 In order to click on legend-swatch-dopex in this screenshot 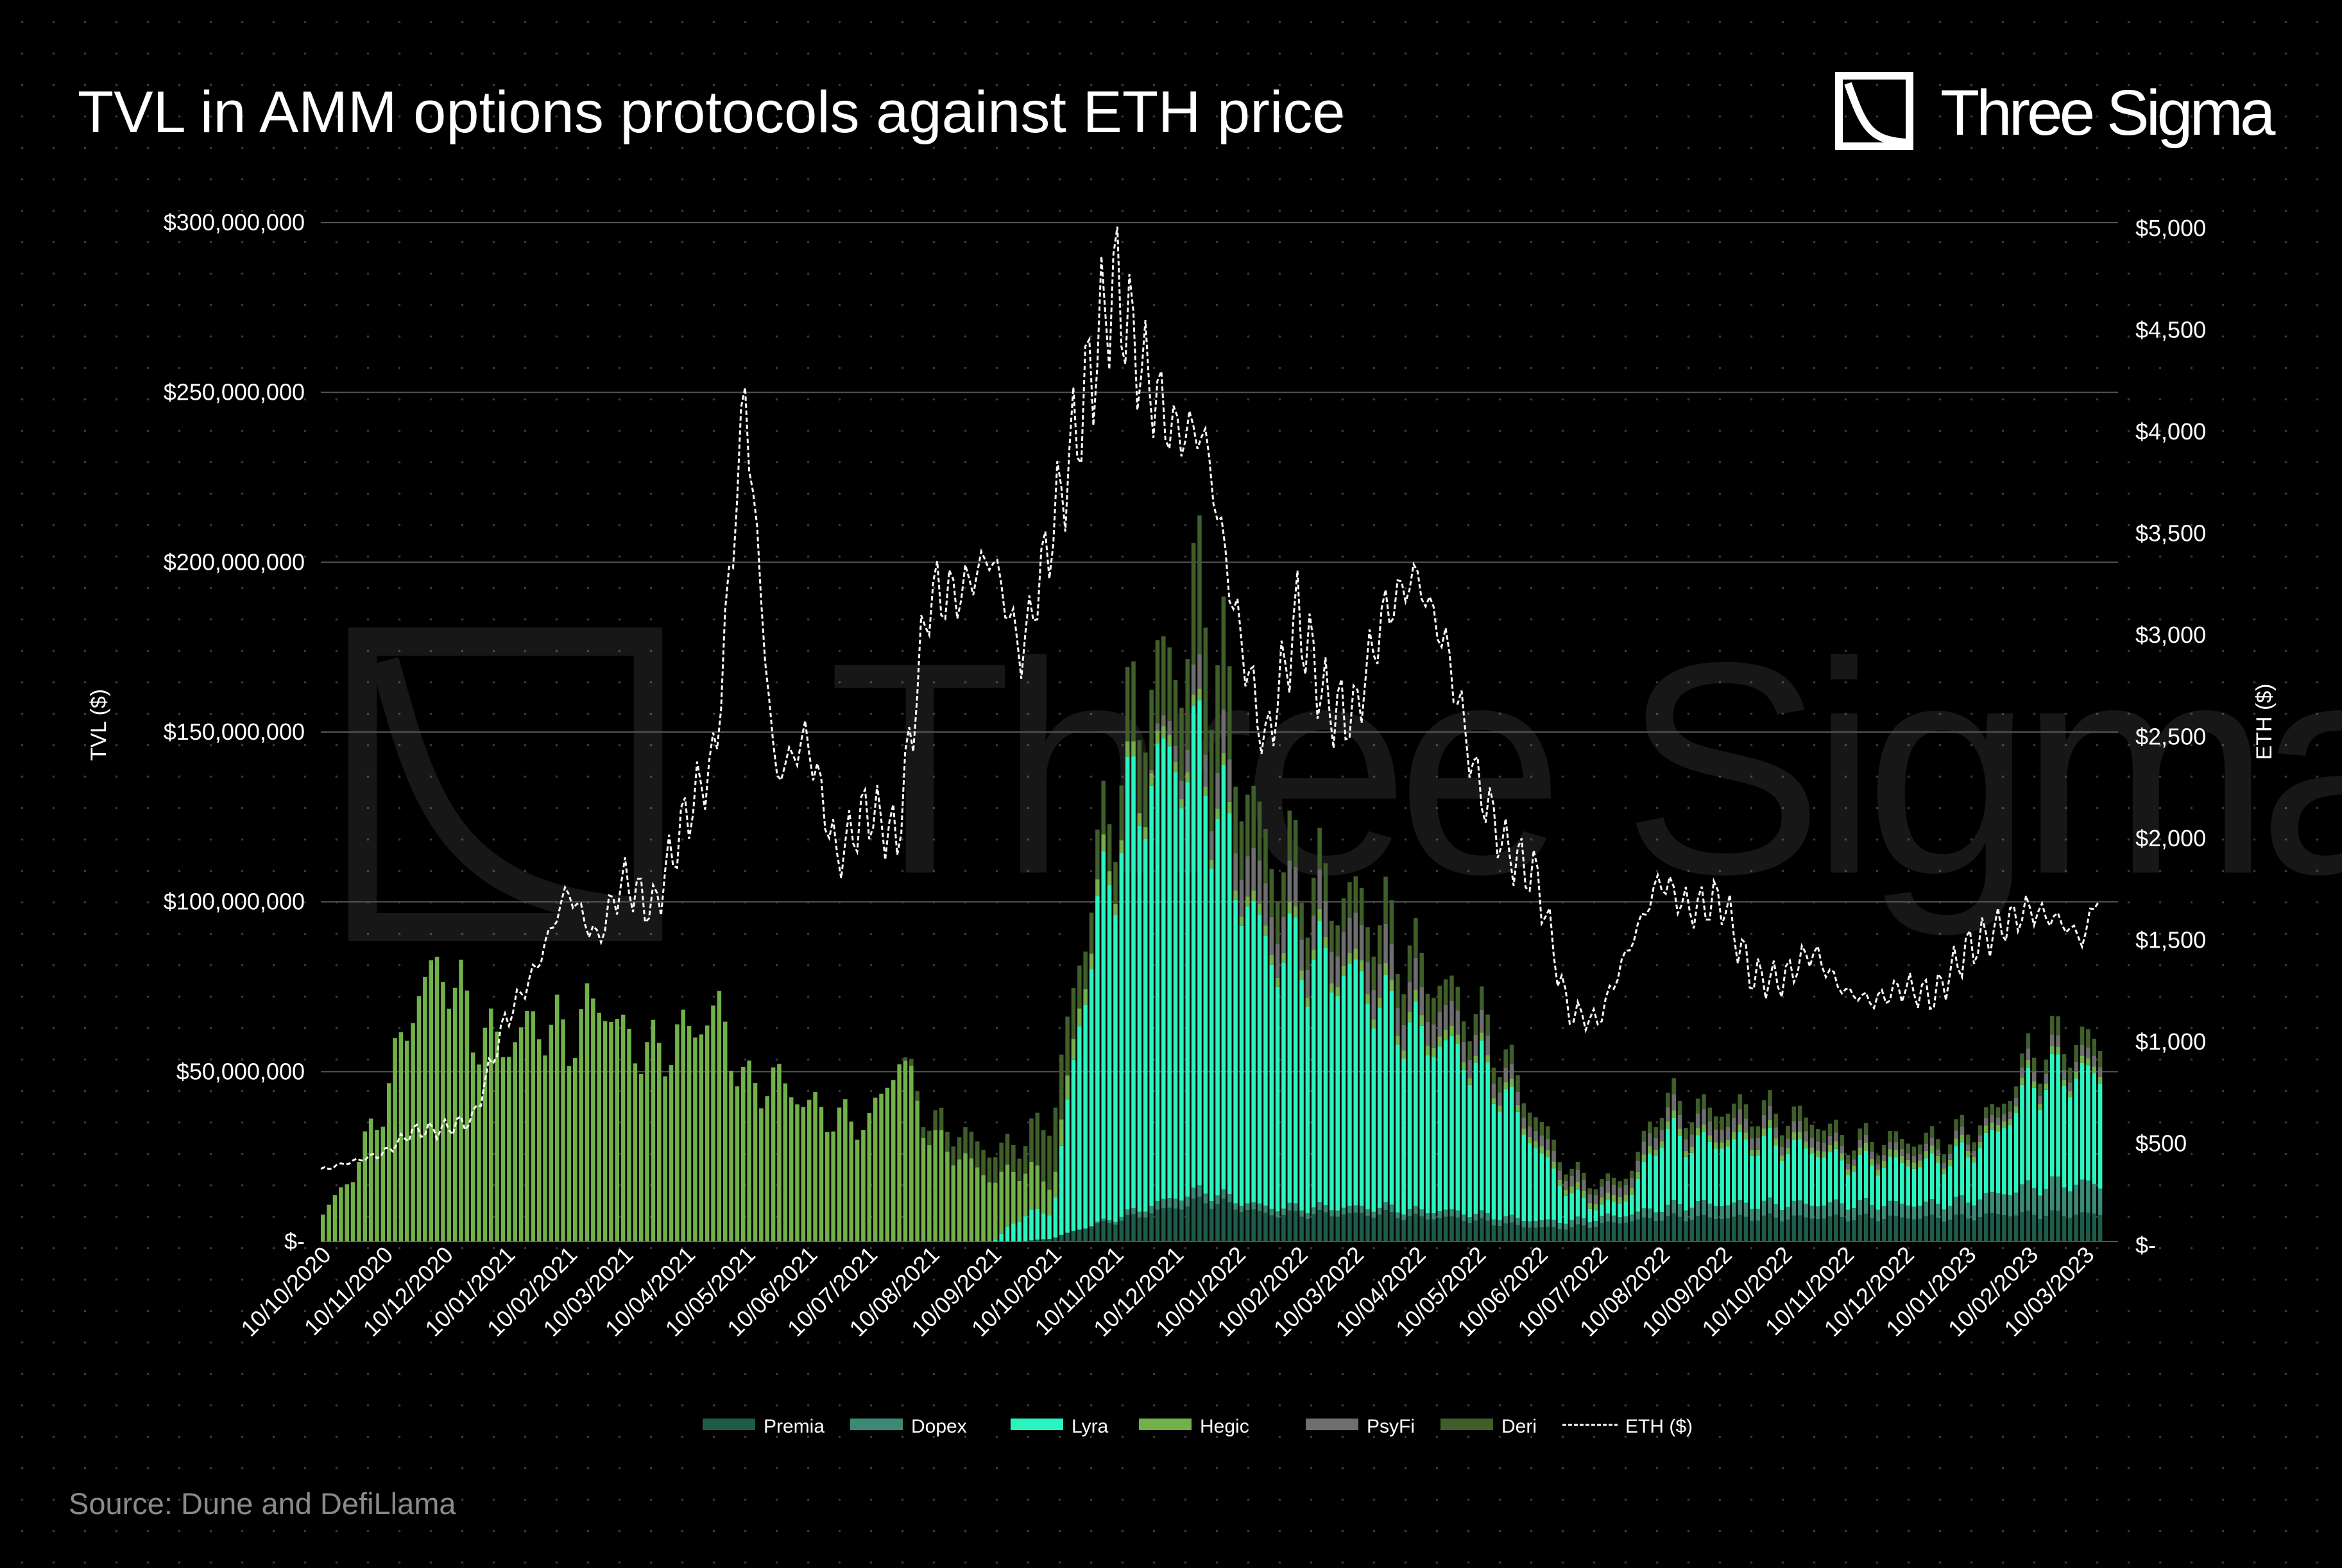, I will do `click(876, 1424)`.